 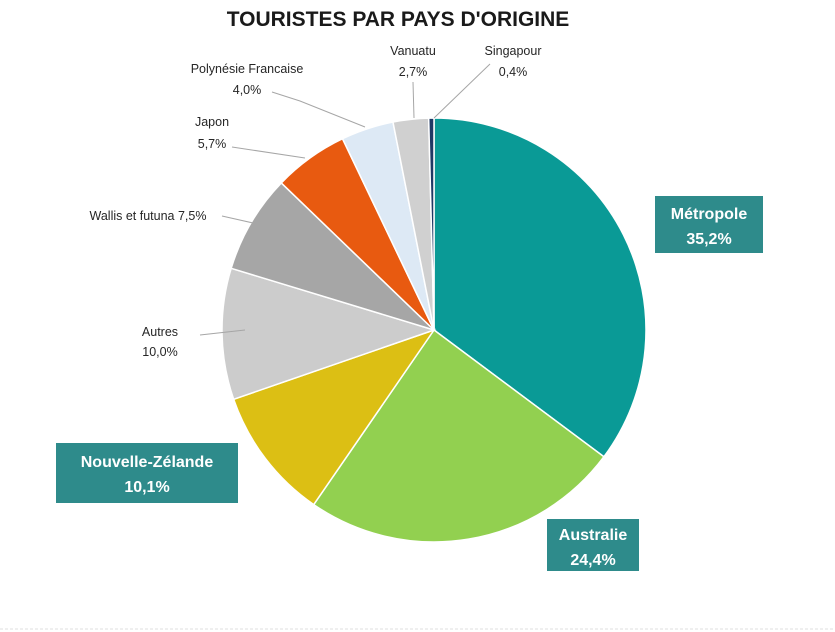 I want to click on leader-line-japon, so click(x=268, y=152).